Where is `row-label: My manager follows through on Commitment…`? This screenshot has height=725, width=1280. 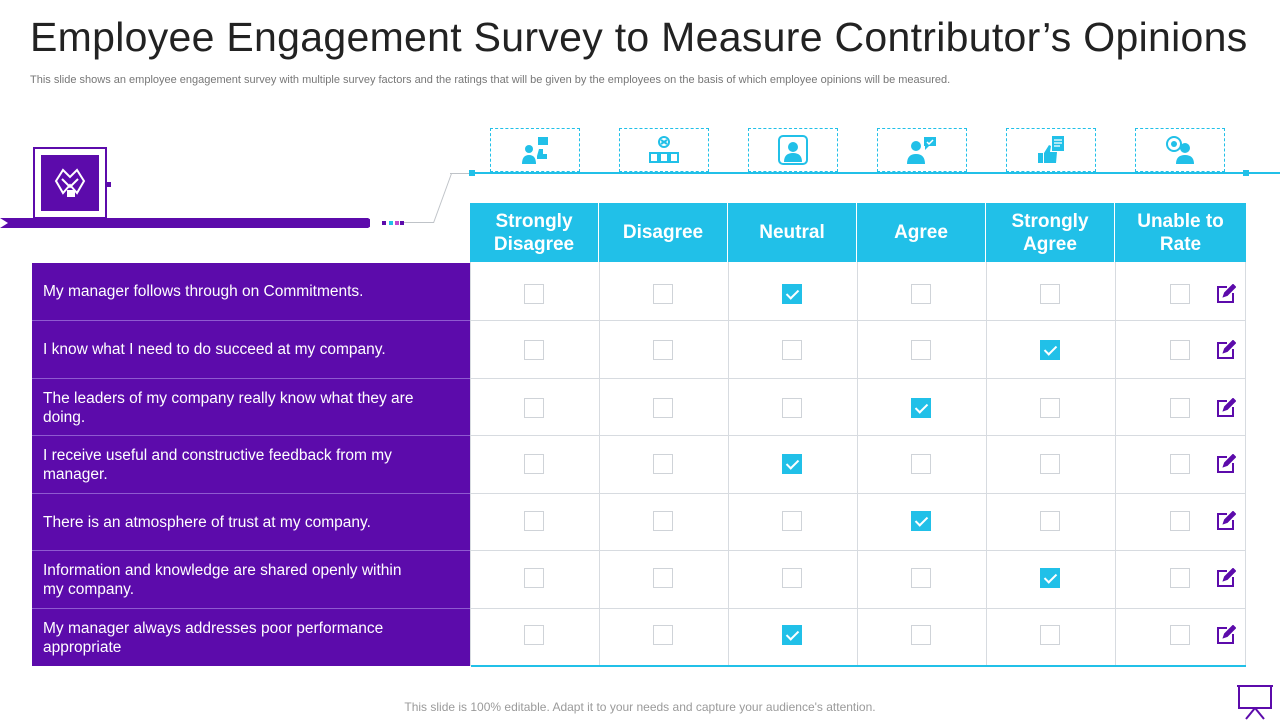 row-label: My manager follows through on Commitment… is located at coordinates (251, 291).